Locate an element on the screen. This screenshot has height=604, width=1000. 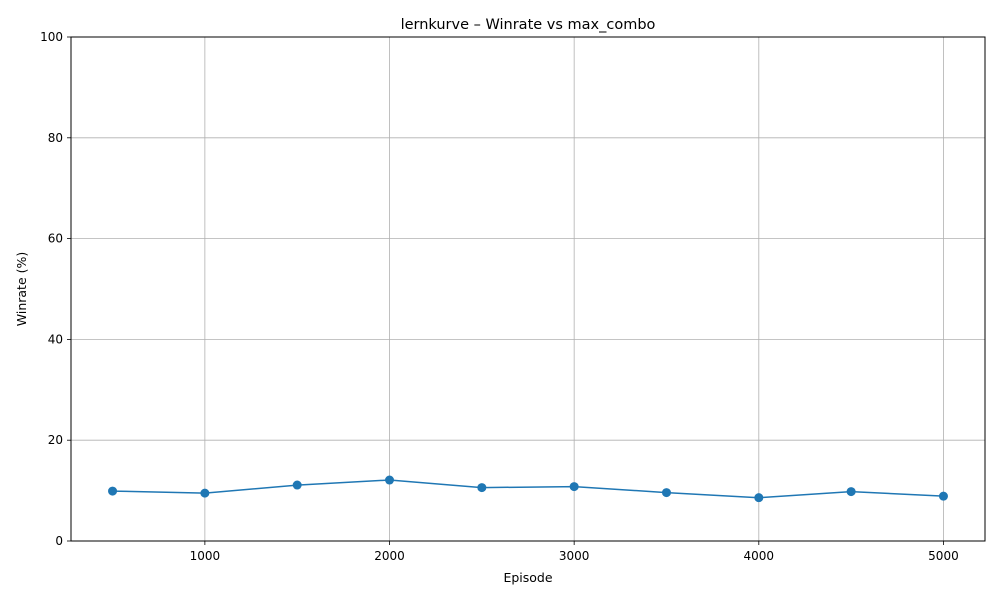
x-axis-ticks: 1000 2000 3000 4000 5000 is located at coordinates (574, 552).